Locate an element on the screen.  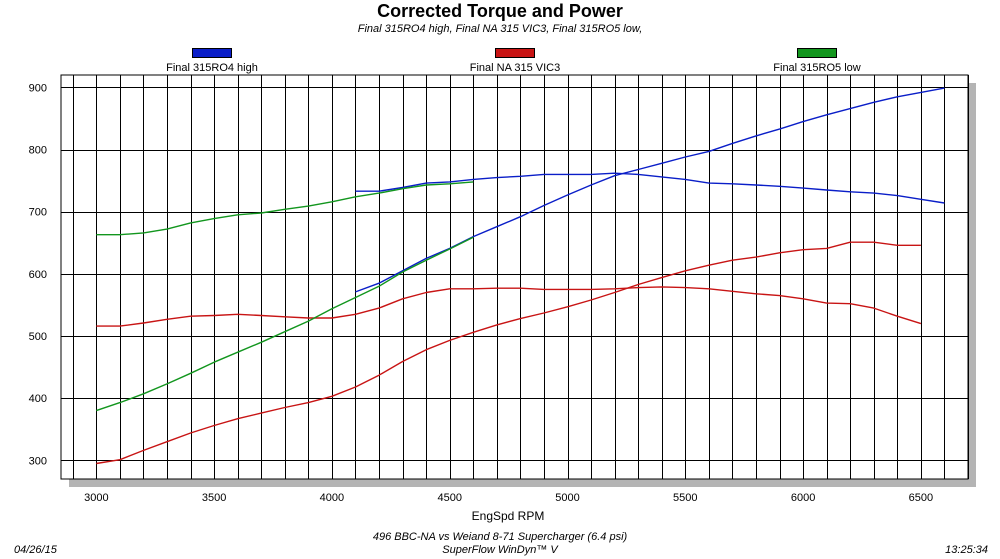
footer-time: 13:25:34 is located at coordinates (966, 550).